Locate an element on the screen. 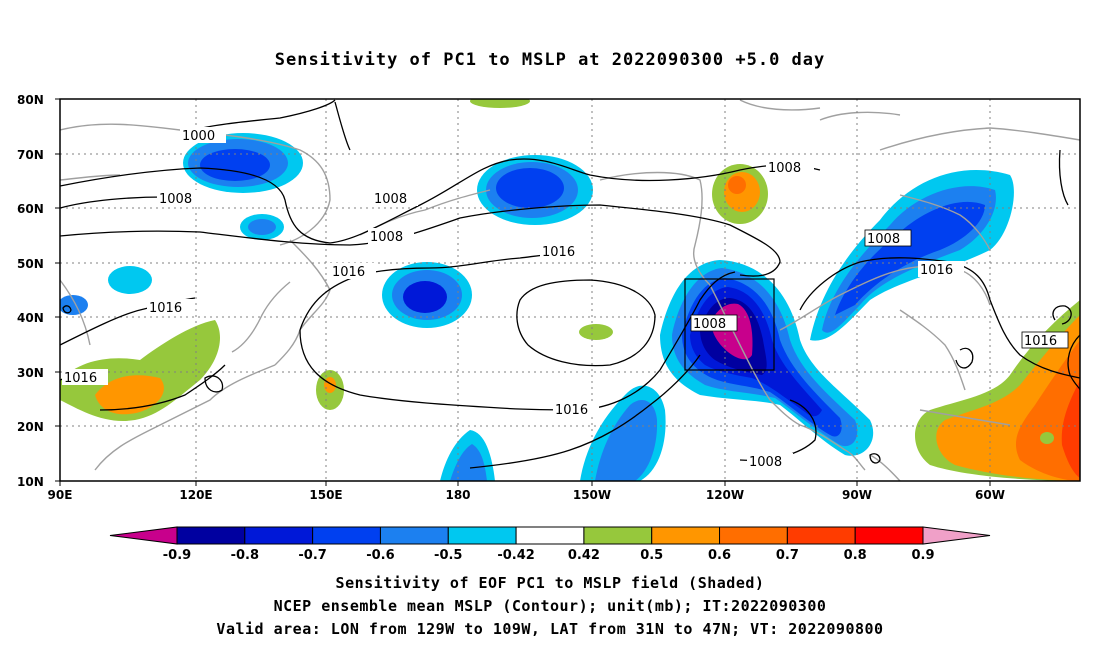 The width and height of the screenshot is (1100, 650). lon-label: 150W is located at coordinates (592, 495).